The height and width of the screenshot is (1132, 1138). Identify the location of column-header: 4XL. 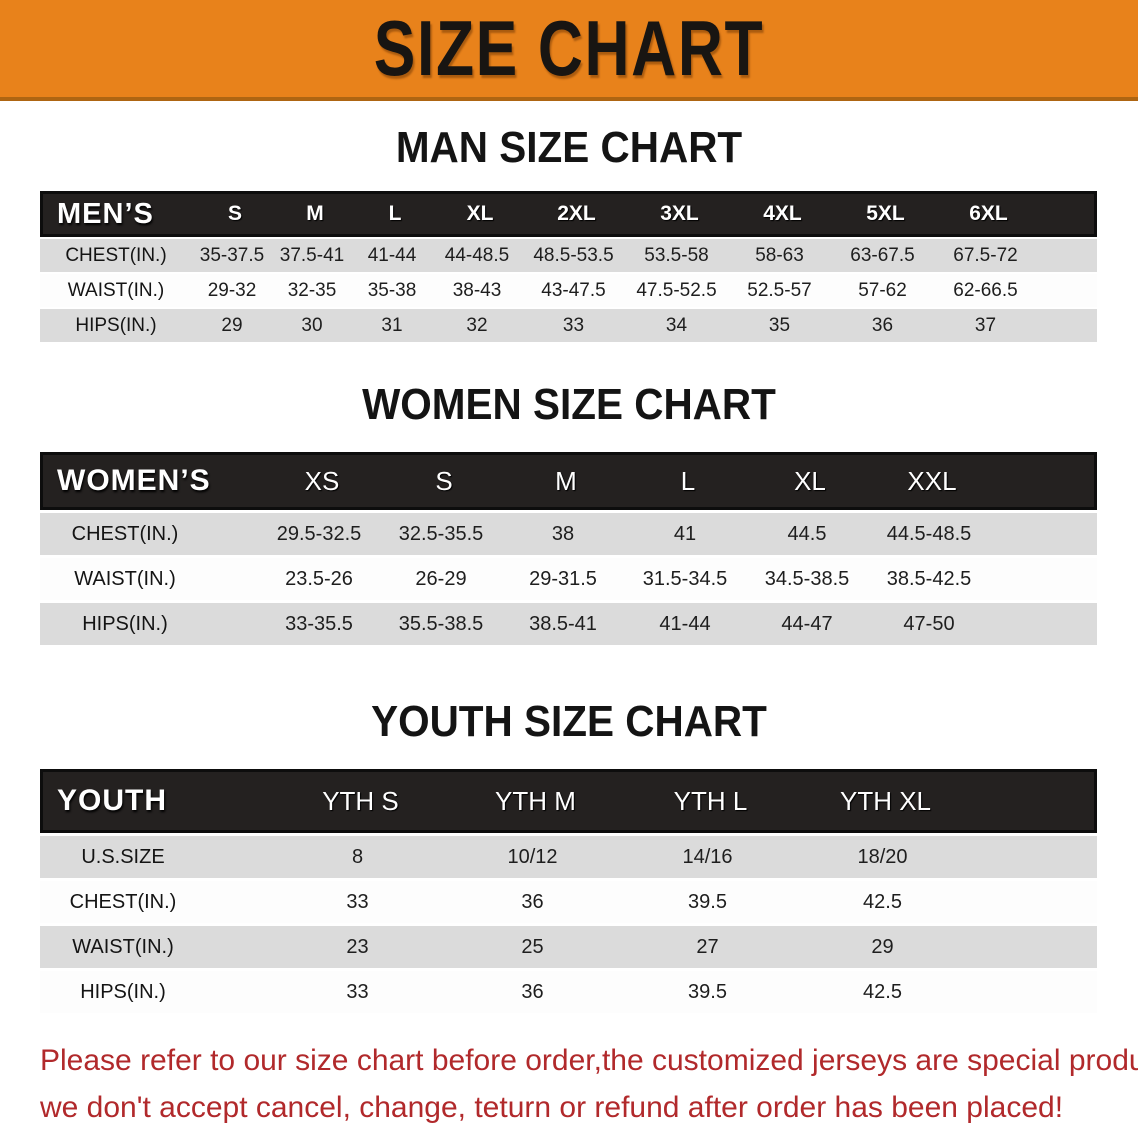
(782, 213).